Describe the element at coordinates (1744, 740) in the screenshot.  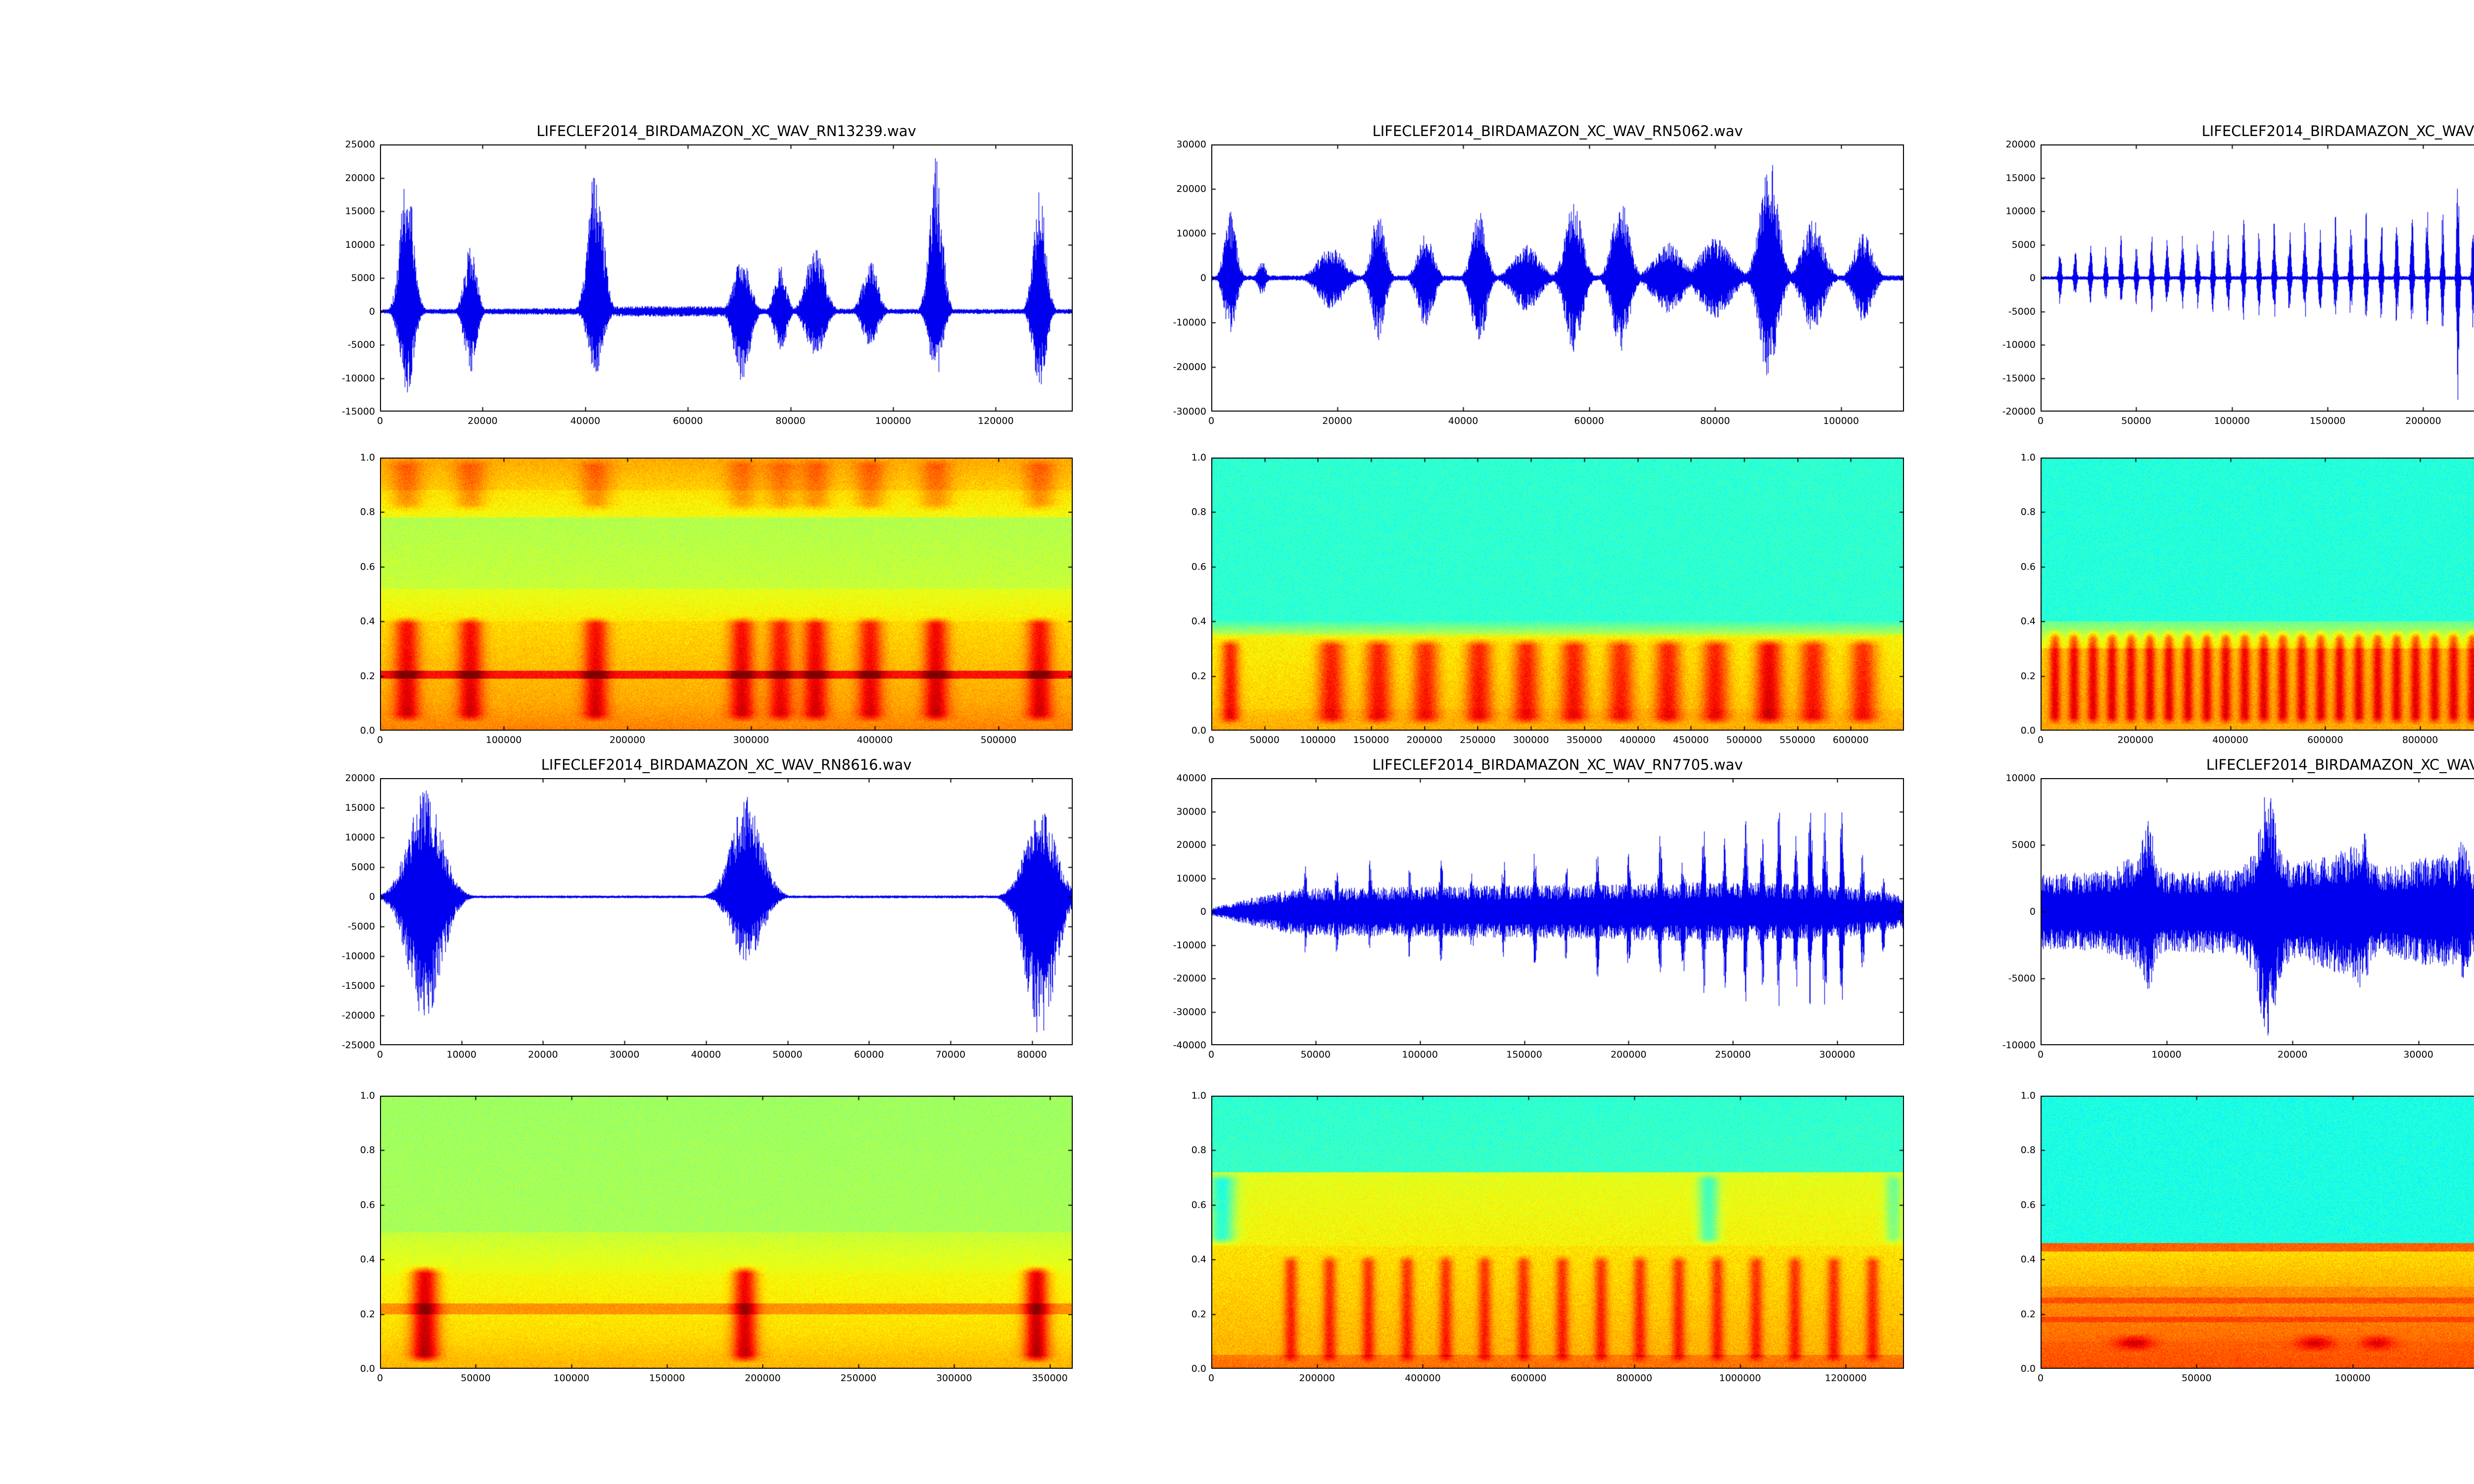
I see `x-tick-label: 500000` at that location.